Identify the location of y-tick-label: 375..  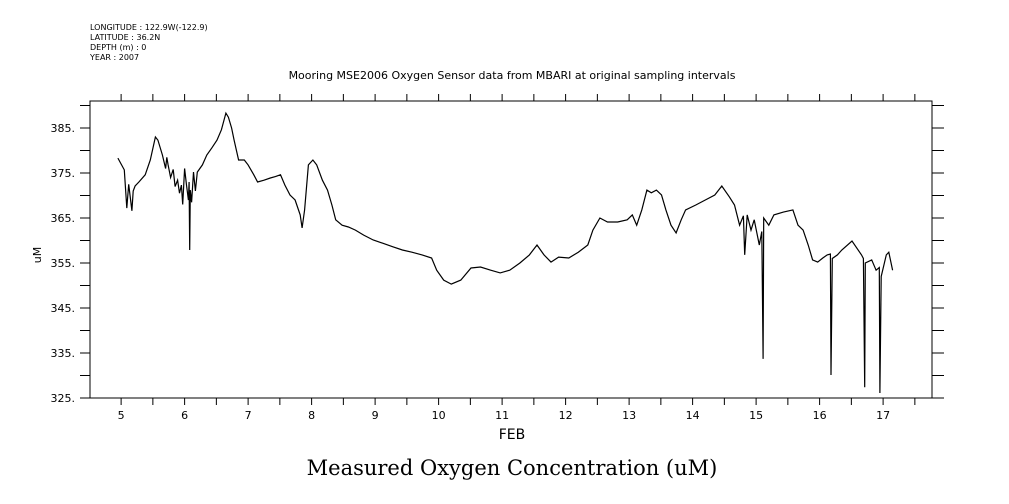
(63, 173).